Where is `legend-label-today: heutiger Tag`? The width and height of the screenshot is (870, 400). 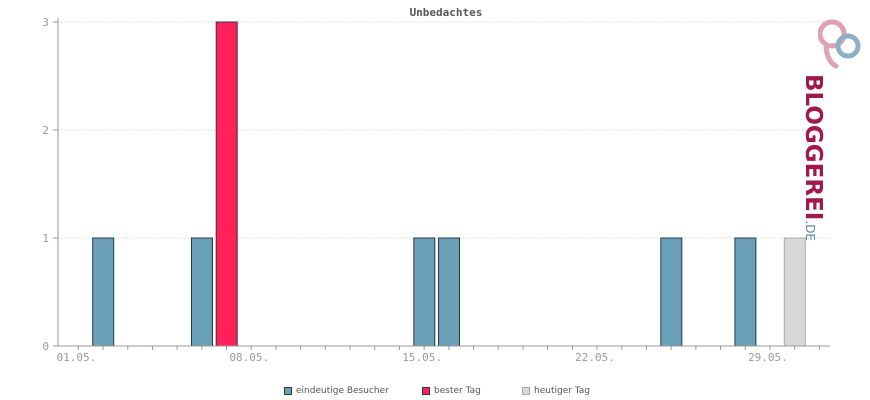 legend-label-today: heutiger Tag is located at coordinates (562, 391).